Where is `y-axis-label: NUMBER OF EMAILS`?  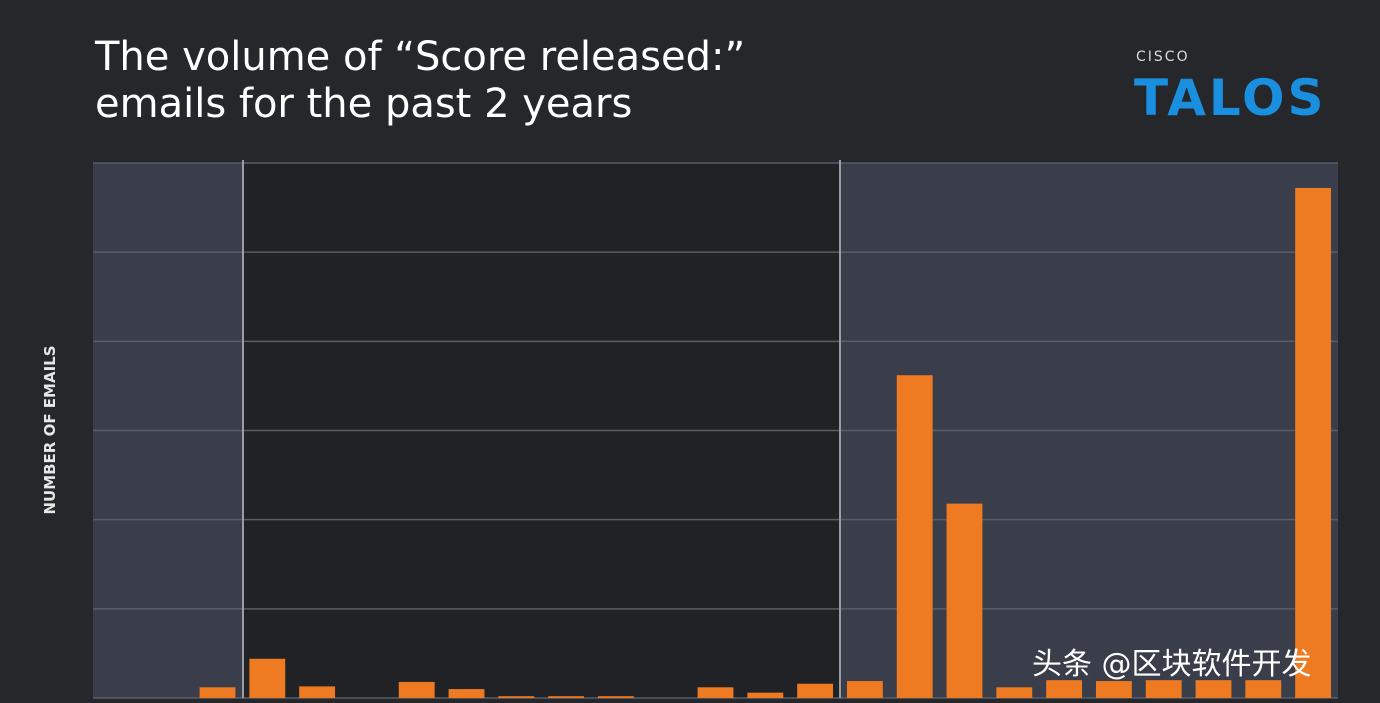
y-axis-label: NUMBER OF EMAILS is located at coordinates (50, 429).